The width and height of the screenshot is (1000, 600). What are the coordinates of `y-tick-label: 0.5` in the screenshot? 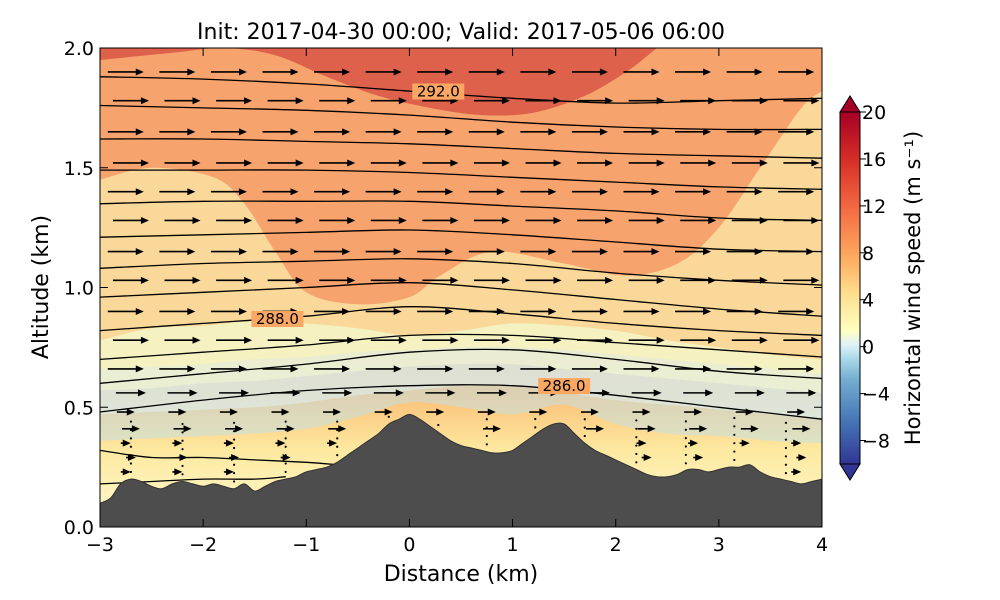 It's located at (79, 408).